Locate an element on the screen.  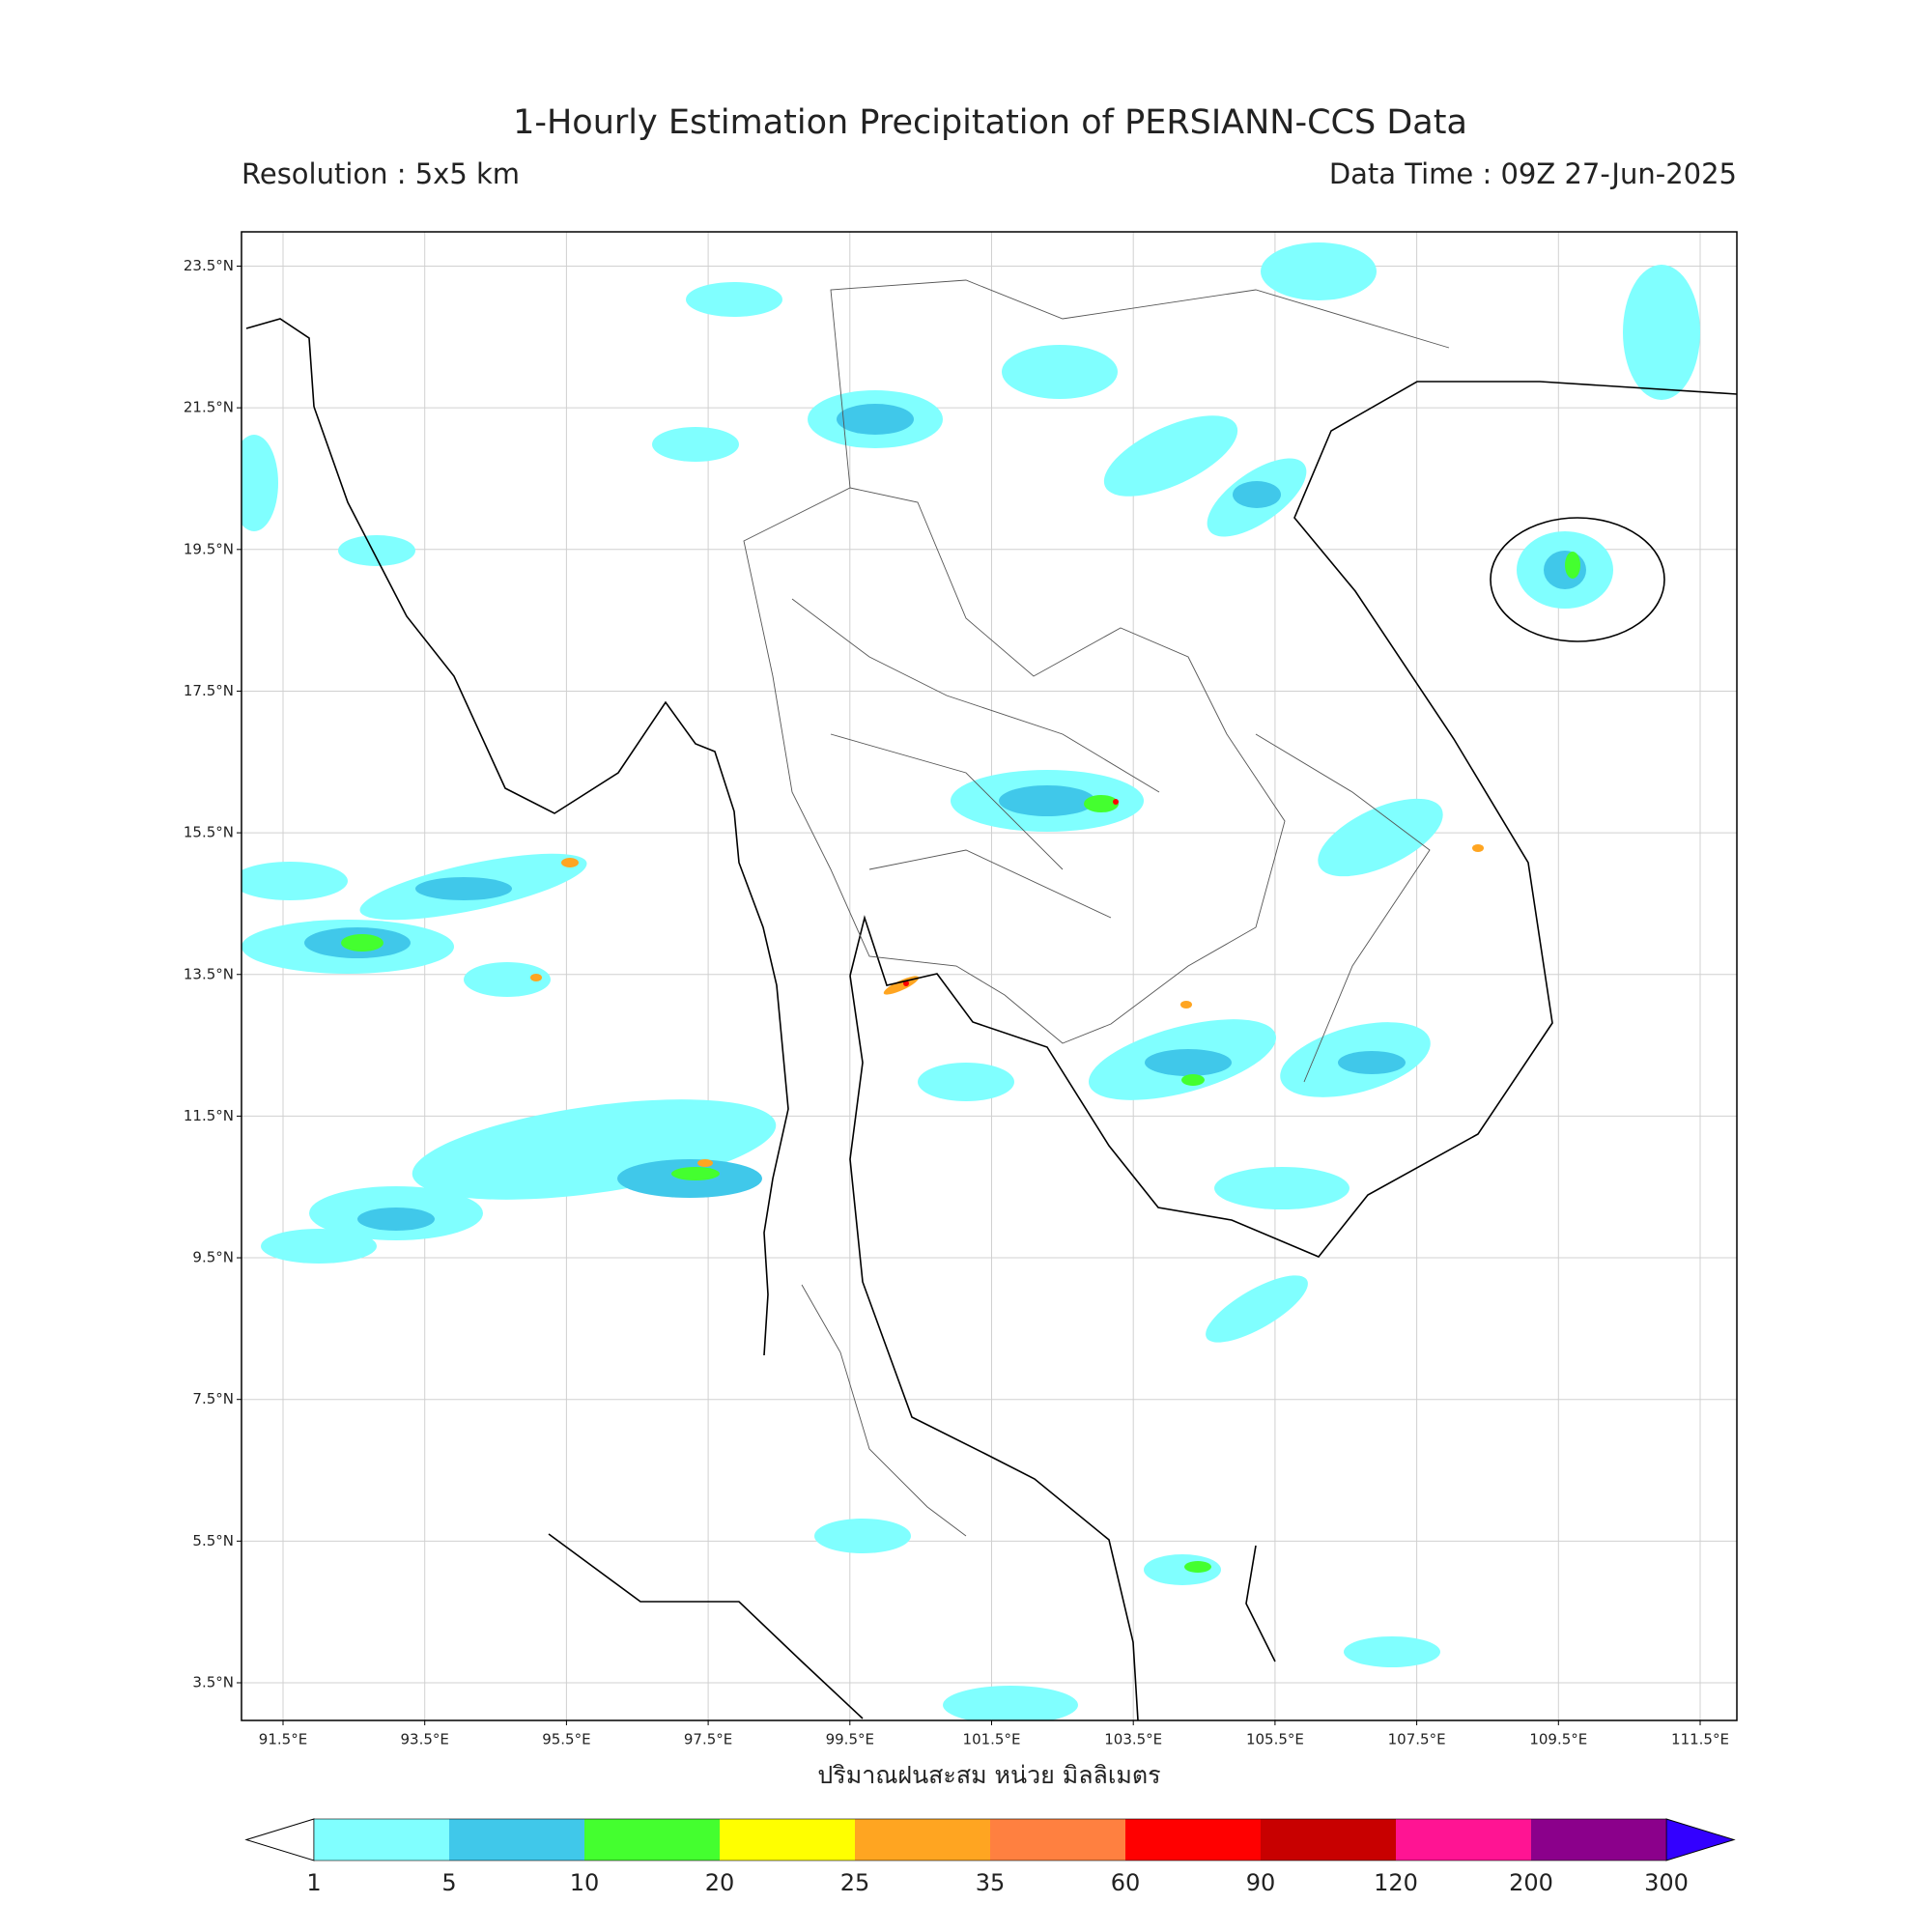
colorbar: 1 5 10 20 25 35 60 90 120 200 300 is located at coordinates (990, 1857).